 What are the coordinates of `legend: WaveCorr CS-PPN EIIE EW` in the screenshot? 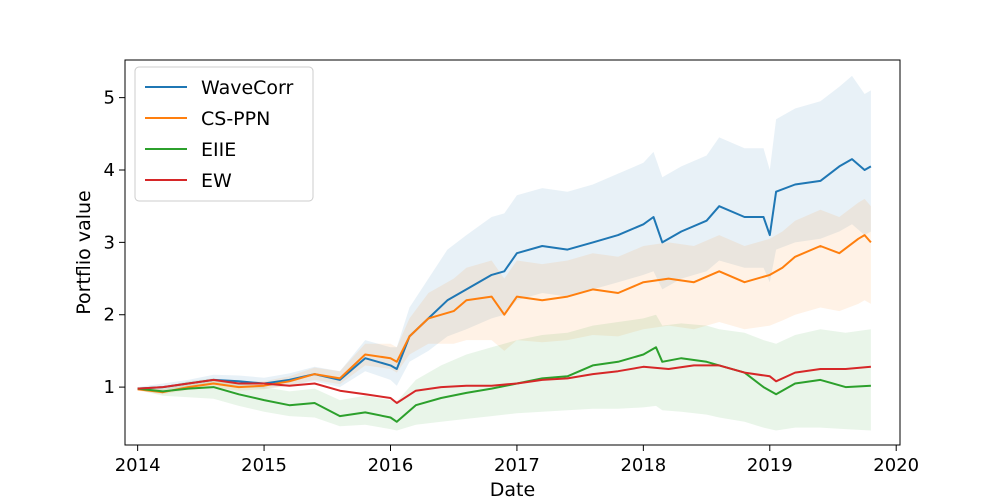 It's located at (224, 134).